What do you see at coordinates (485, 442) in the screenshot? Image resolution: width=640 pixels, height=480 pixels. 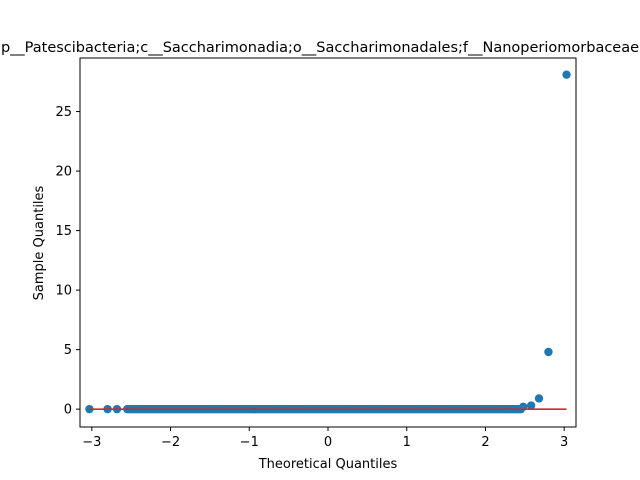 I see `x-tick-label: 2` at bounding box center [485, 442].